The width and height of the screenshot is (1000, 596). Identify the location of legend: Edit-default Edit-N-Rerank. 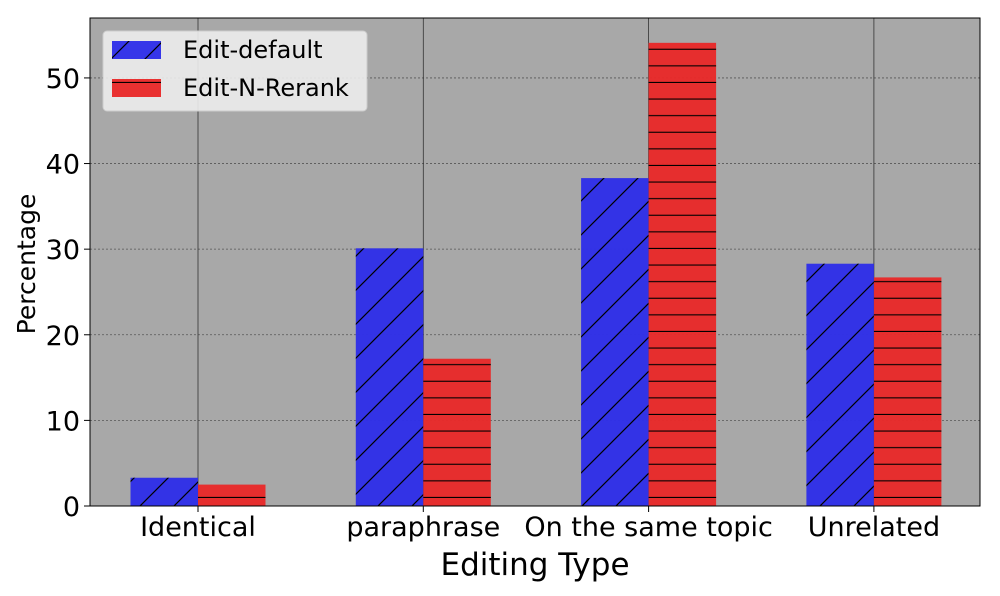
(235, 71).